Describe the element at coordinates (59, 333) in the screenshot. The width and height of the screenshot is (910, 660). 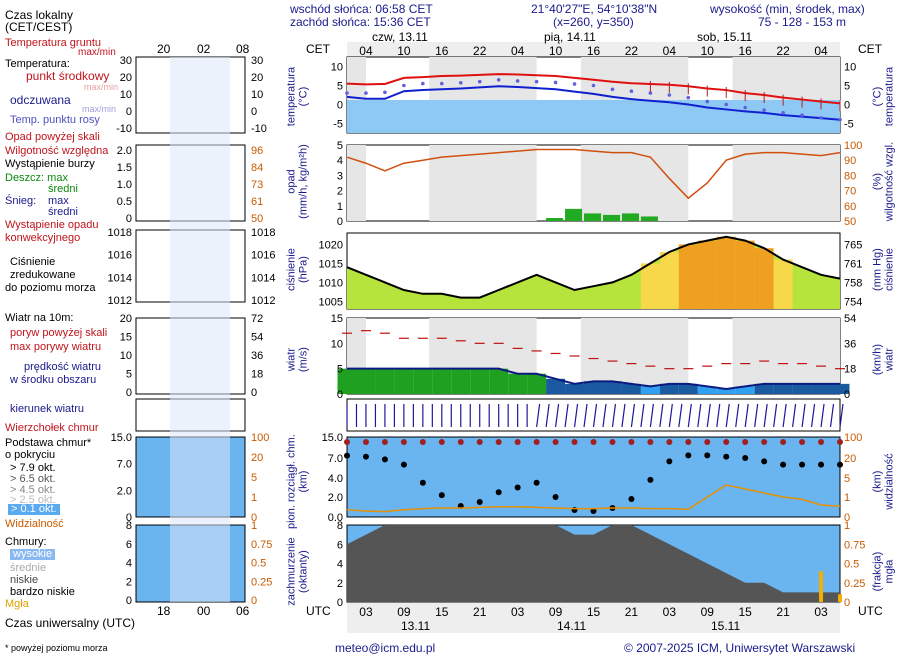
I see `legend-gust-high: poryw powyżej skali` at that location.